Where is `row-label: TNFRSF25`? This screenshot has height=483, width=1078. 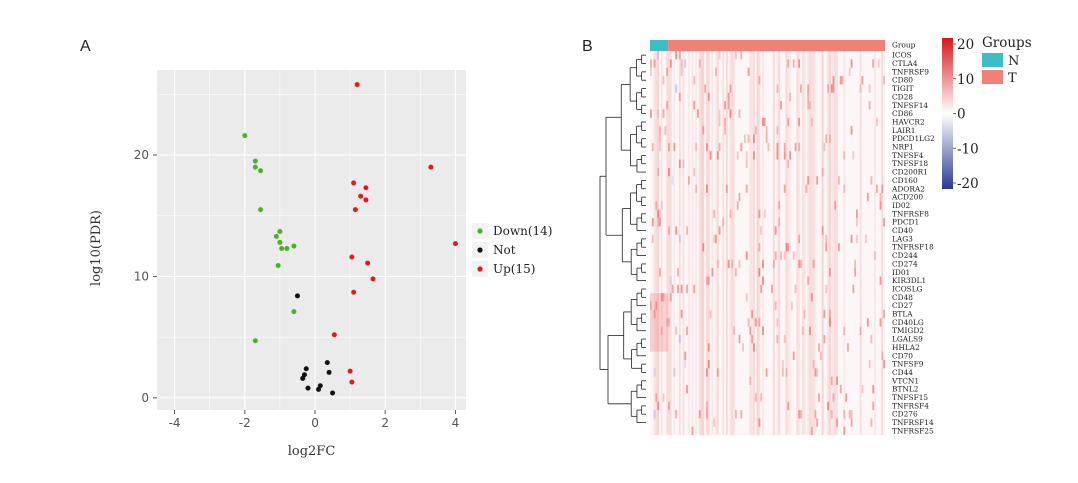
row-label: TNFRSF25 is located at coordinates (913, 430).